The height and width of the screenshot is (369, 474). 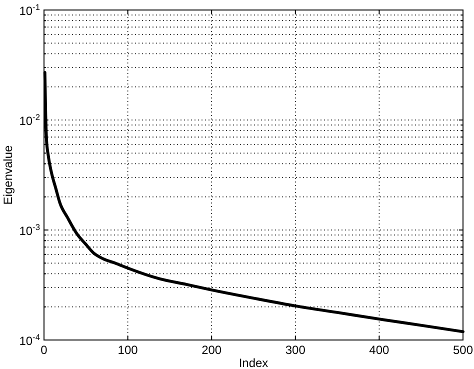 What do you see at coordinates (295, 350) in the screenshot?
I see `x-tick-label: 300` at bounding box center [295, 350].